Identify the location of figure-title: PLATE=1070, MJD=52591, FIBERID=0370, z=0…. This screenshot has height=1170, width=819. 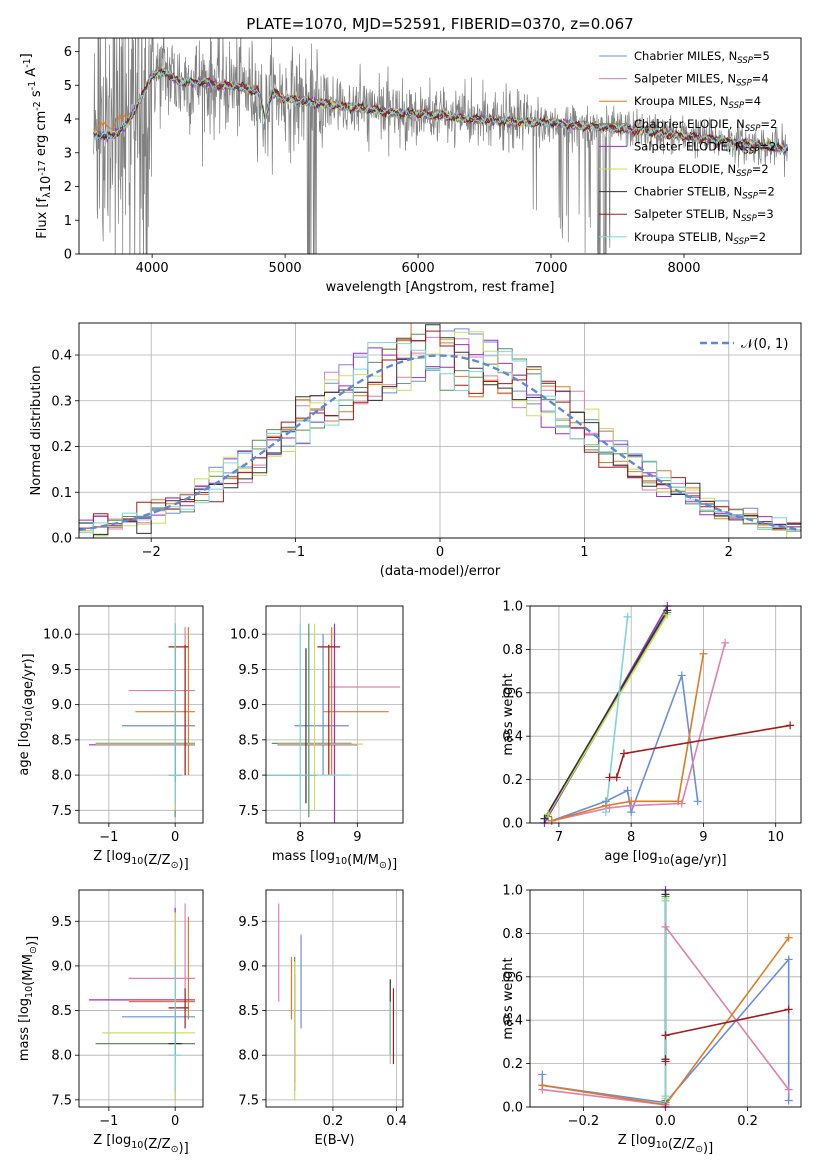
(439, 24).